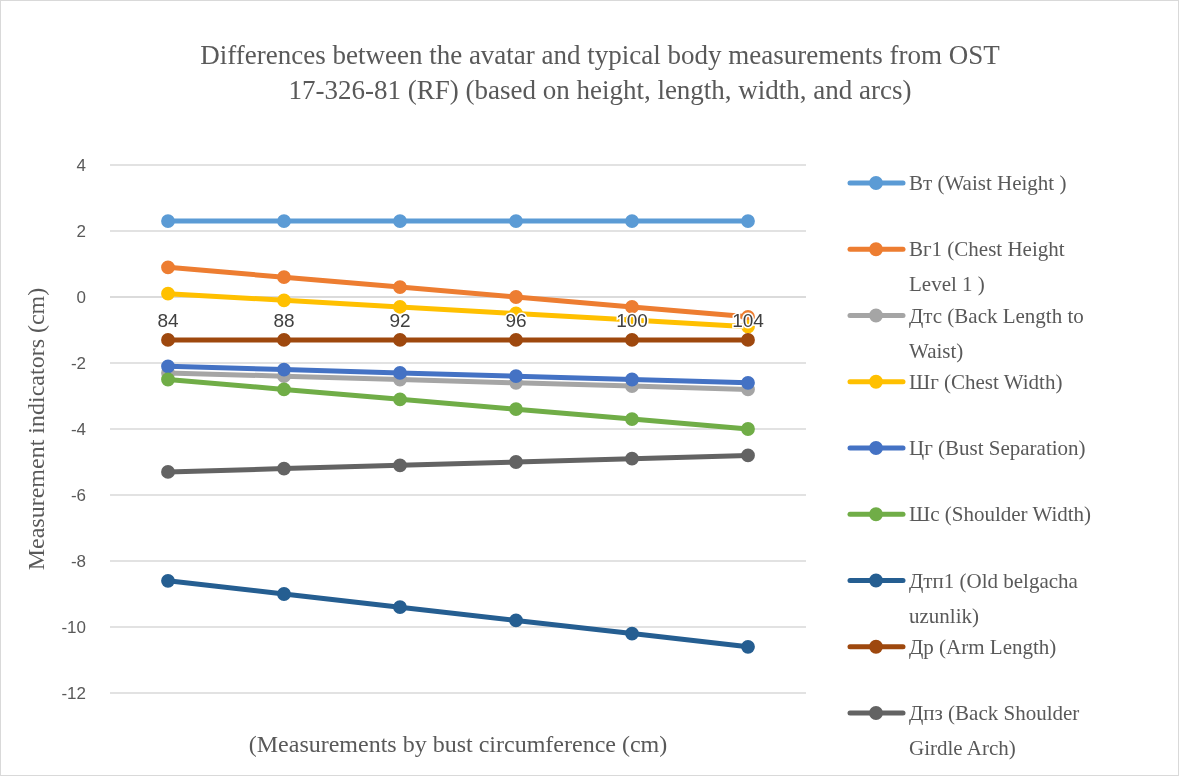 This screenshot has width=1179, height=776. I want to click on legend-label: Шс (Shoulder Width), so click(1000, 514).